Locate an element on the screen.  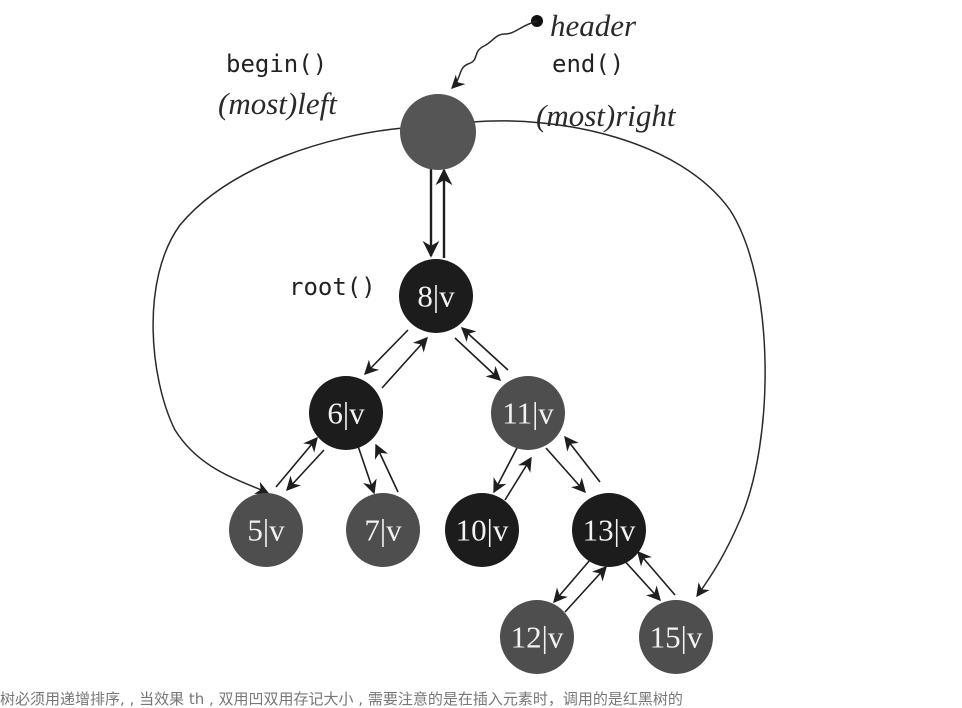
most-right-label: (most)right is located at coordinates (606, 115).